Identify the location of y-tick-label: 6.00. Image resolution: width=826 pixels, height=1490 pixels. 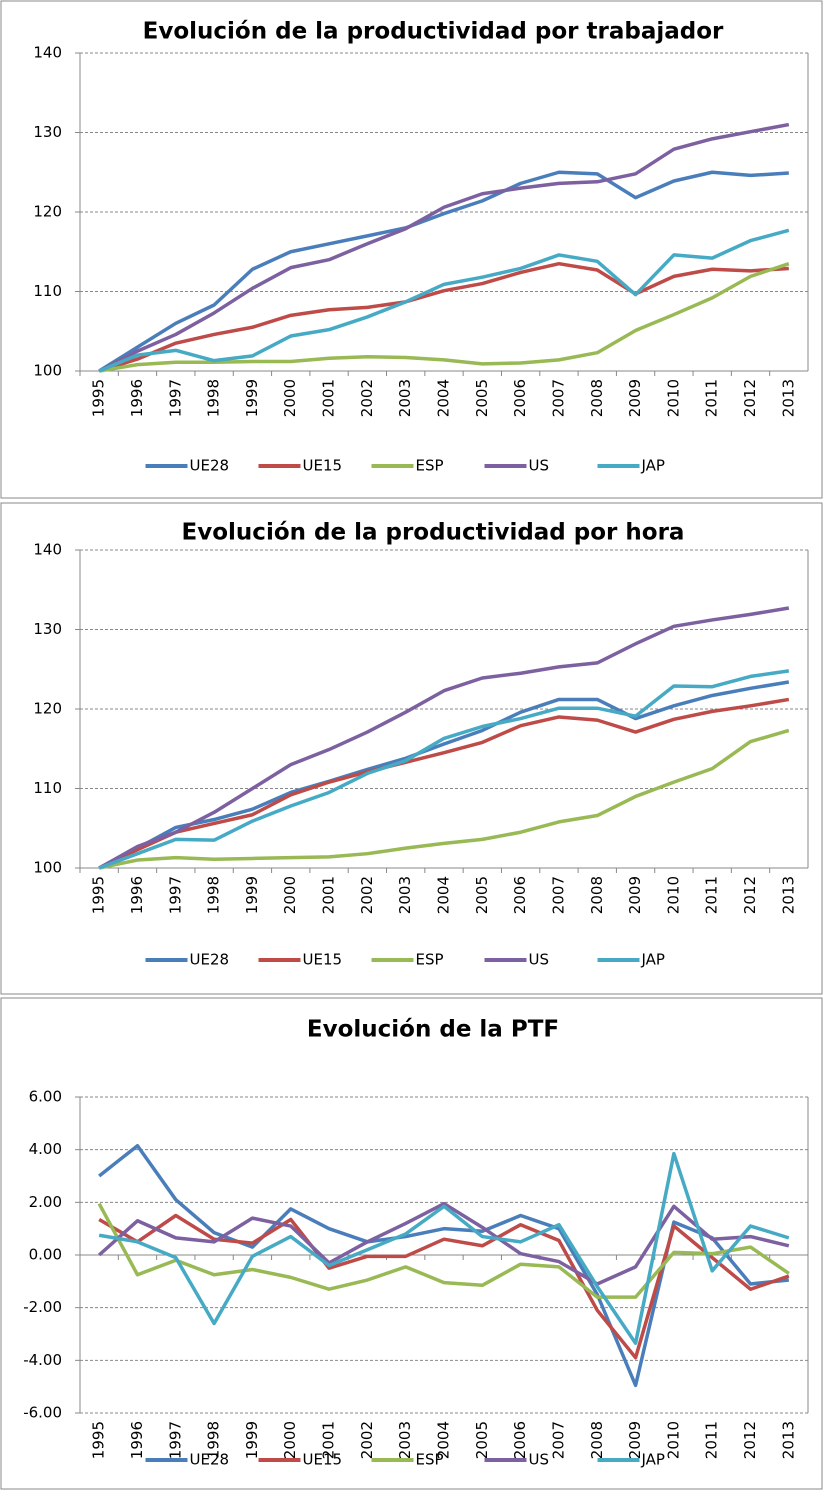
(45, 1097).